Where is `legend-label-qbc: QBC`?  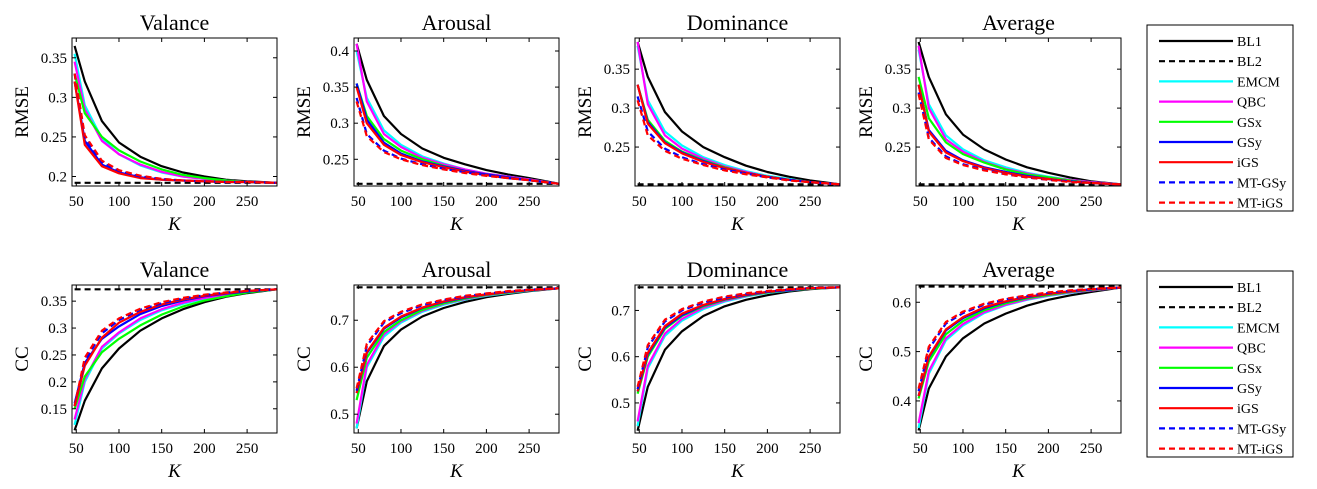 legend-label-qbc: QBC is located at coordinates (1251, 349).